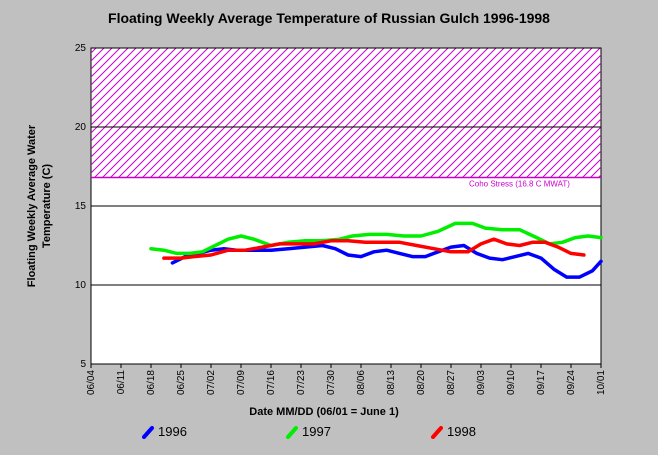 The image size is (658, 455). Describe the element at coordinates (81, 48) in the screenshot. I see `y-tick-label: 25` at that location.